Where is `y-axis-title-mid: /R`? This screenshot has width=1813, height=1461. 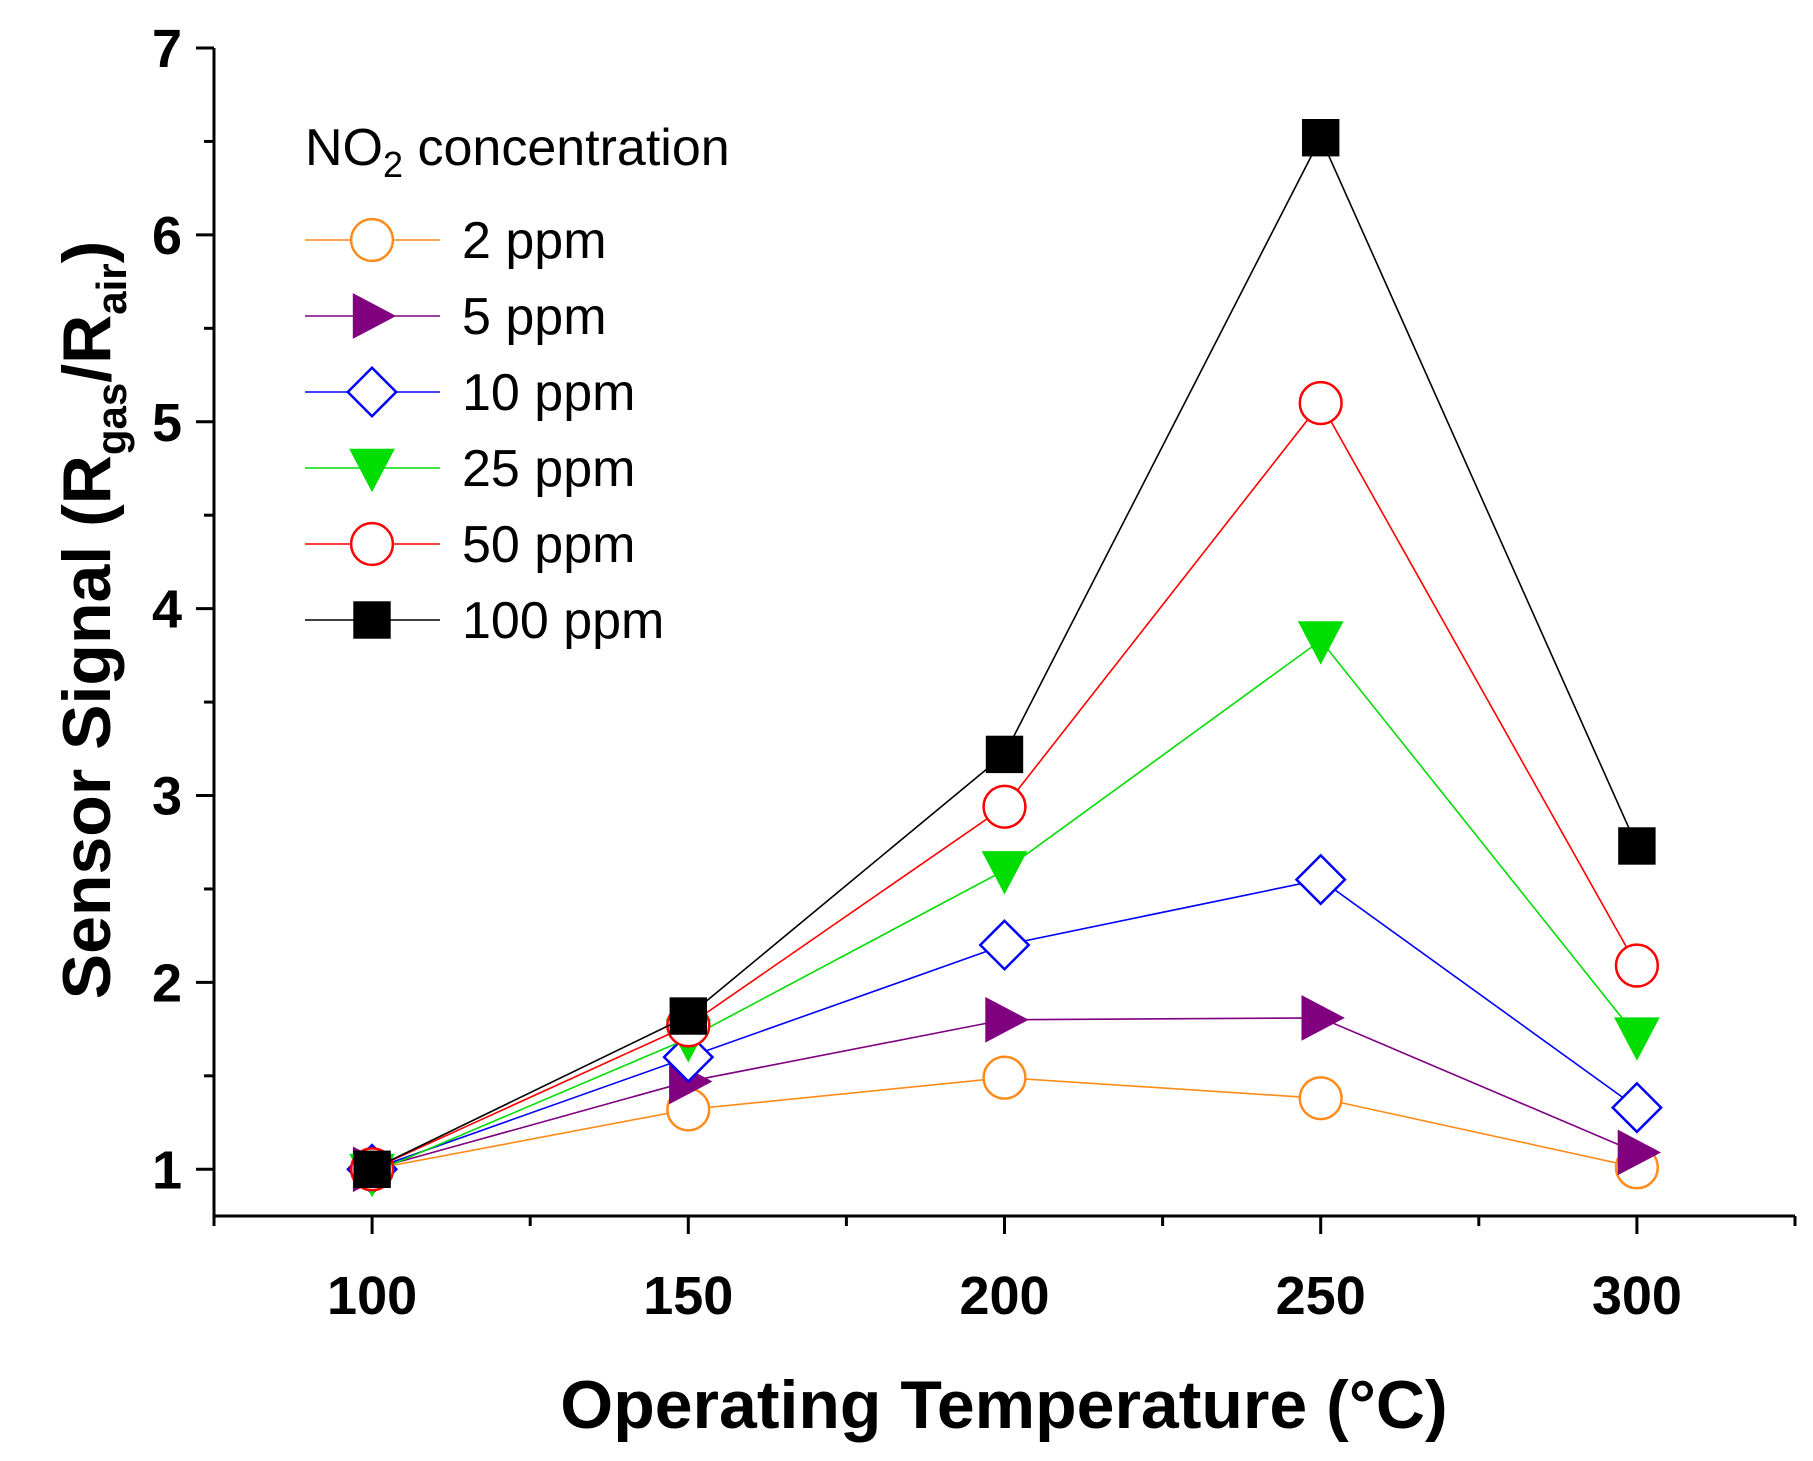 y-axis-title-mid: /R is located at coordinates (87, 349).